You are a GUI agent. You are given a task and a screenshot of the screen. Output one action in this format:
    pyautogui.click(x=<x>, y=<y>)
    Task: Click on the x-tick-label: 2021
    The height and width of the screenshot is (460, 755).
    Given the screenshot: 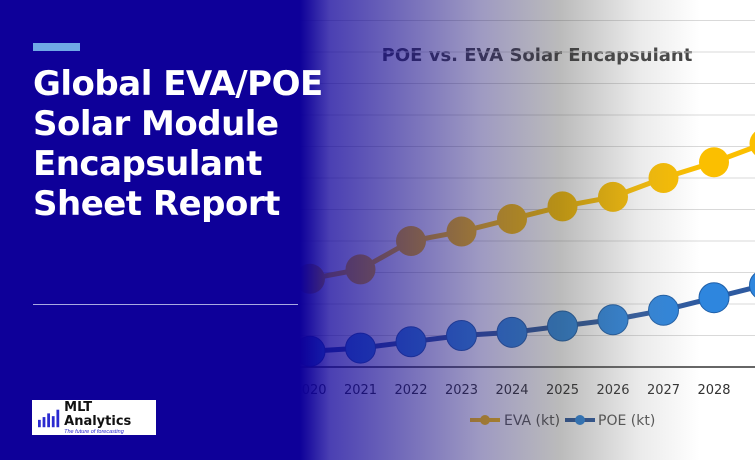 What is the action you would take?
    pyautogui.click(x=360, y=390)
    